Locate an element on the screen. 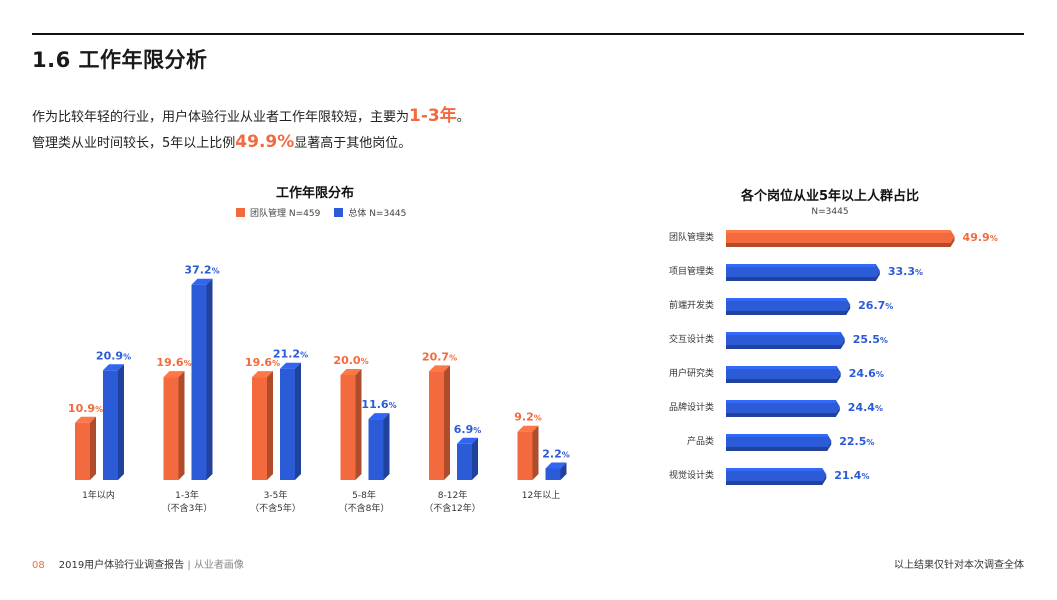  category-label: 5-8年 is located at coordinates (364, 495).